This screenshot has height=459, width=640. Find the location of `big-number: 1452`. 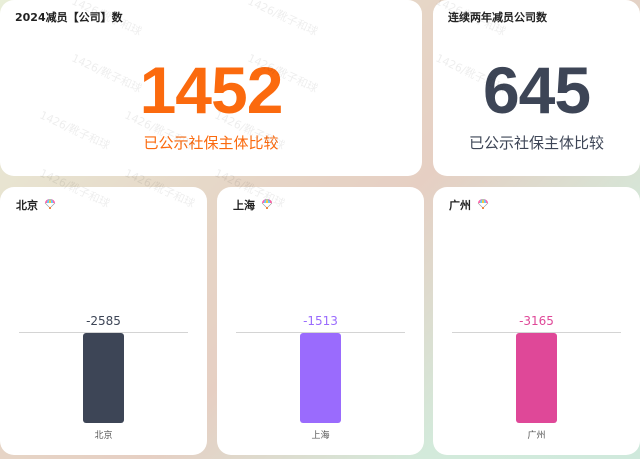

big-number: 1452 is located at coordinates (211, 90).